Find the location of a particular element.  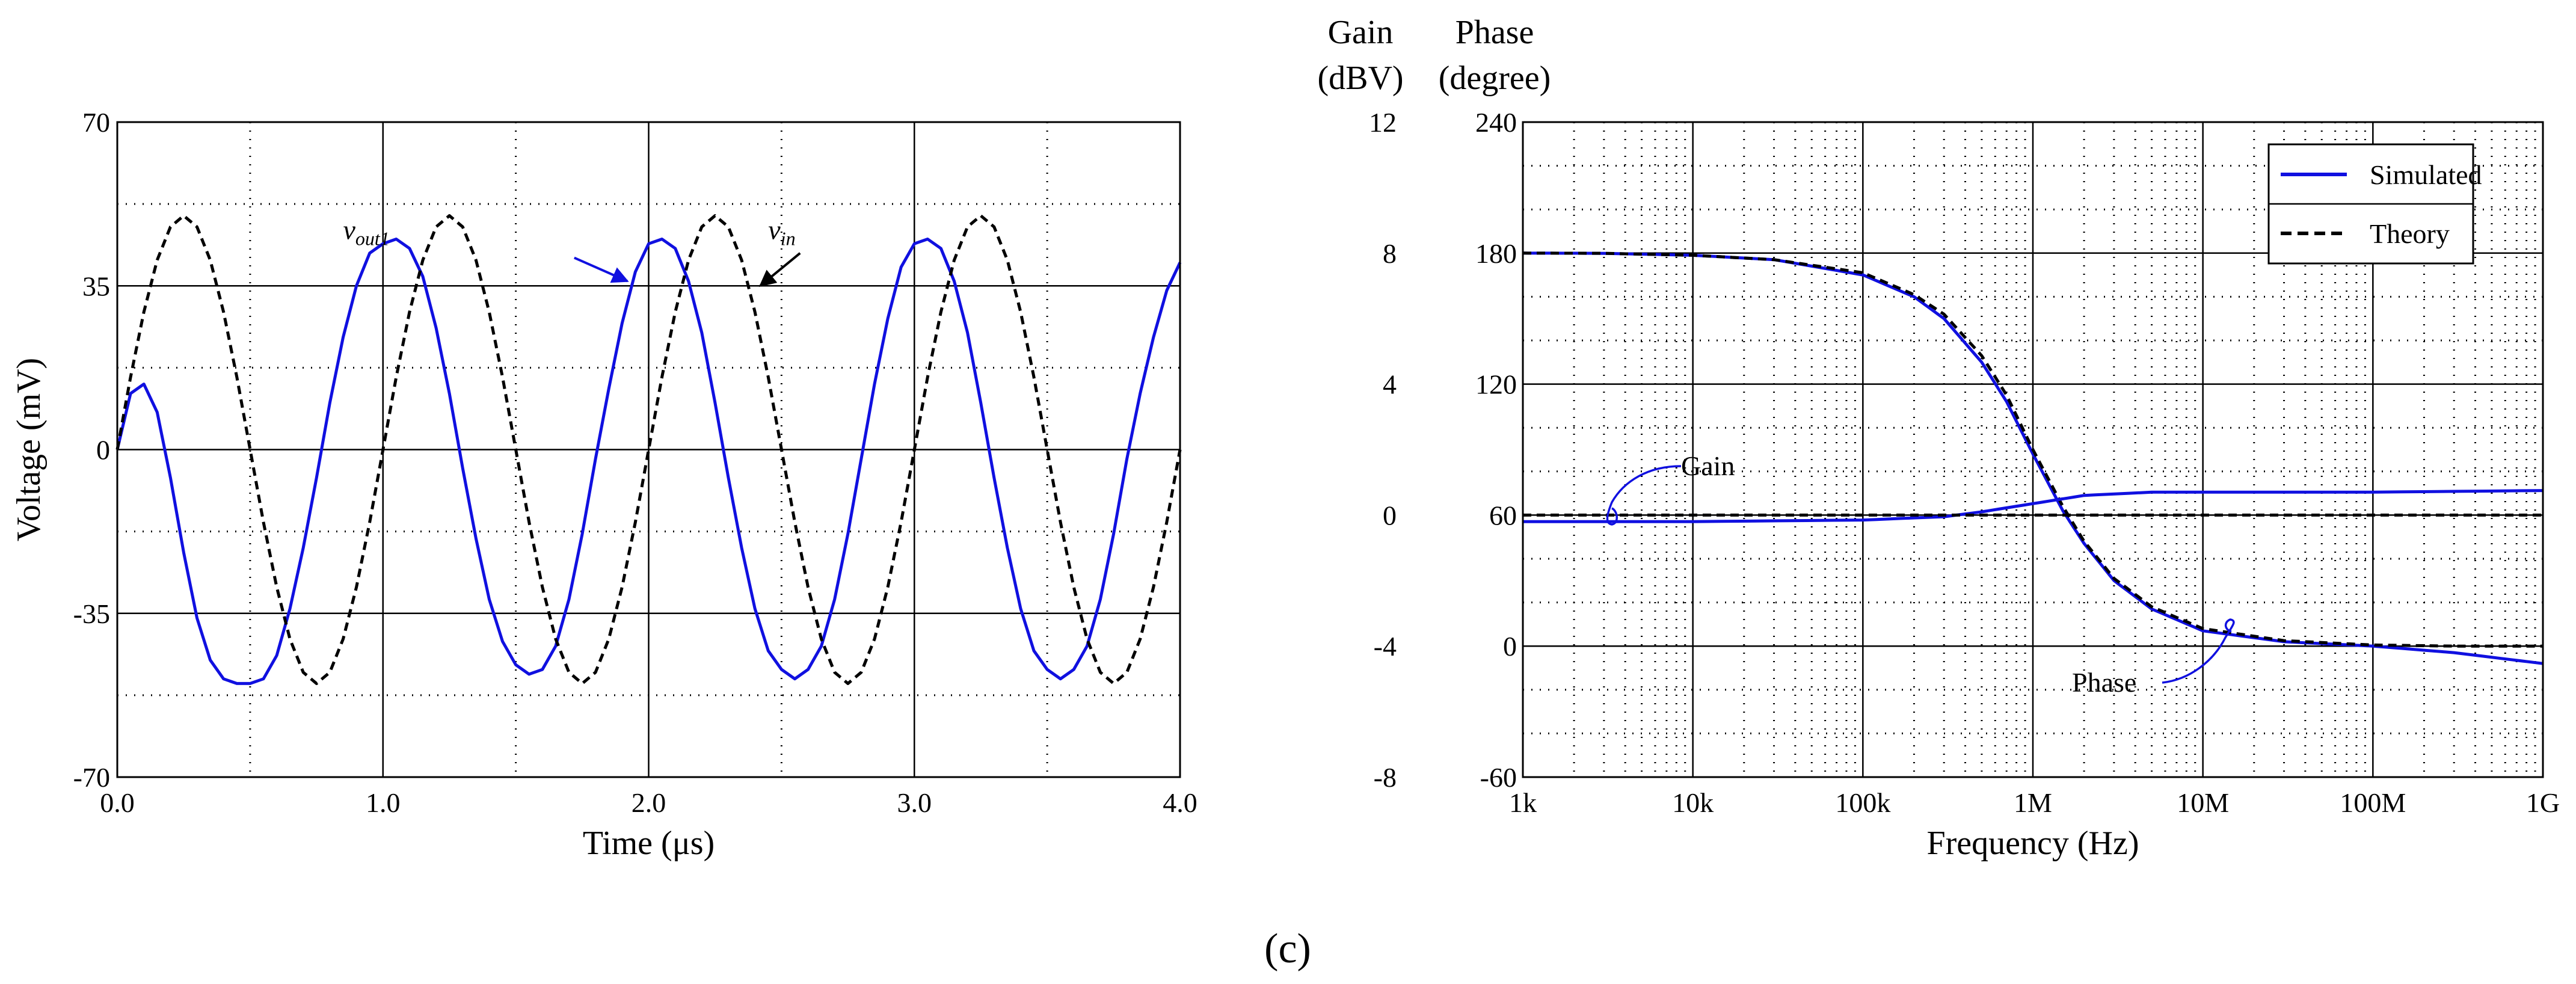

freq-chart-legend: Simulated Theory is located at coordinates (2374, 204).